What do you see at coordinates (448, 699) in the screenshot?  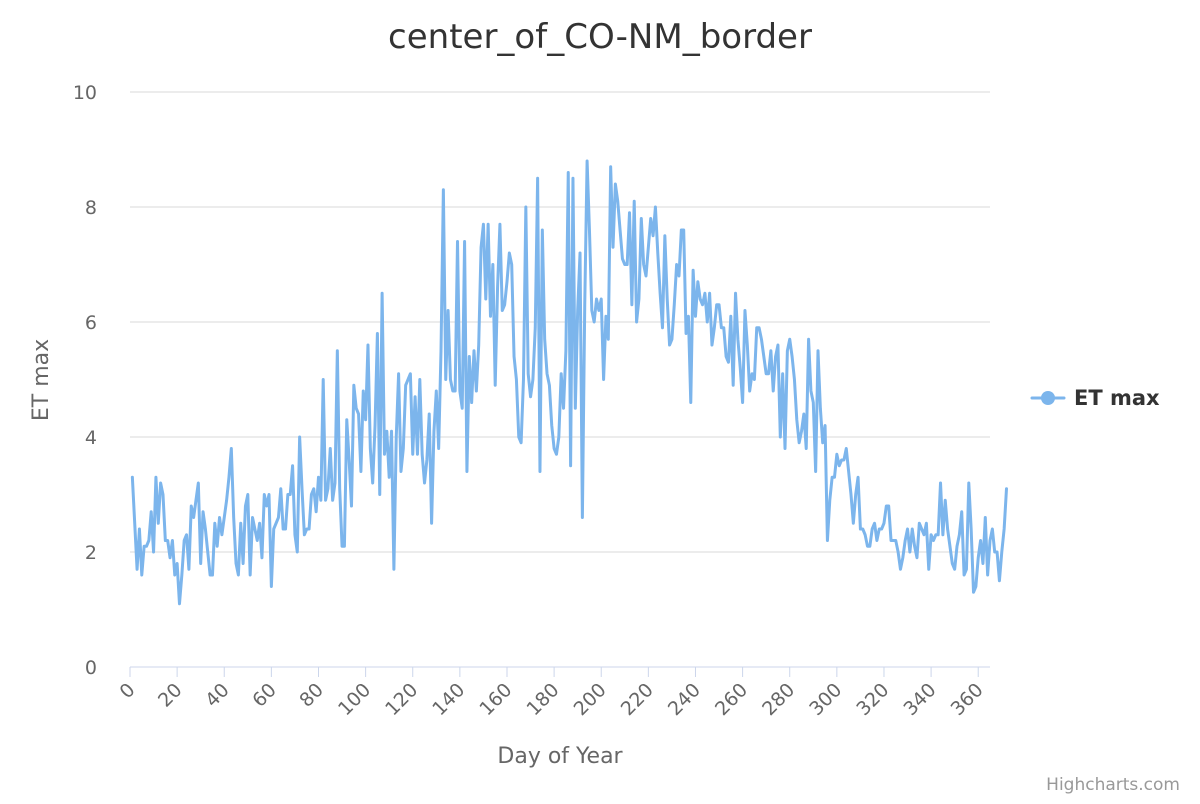 I see `x-tick-label-140: 140` at bounding box center [448, 699].